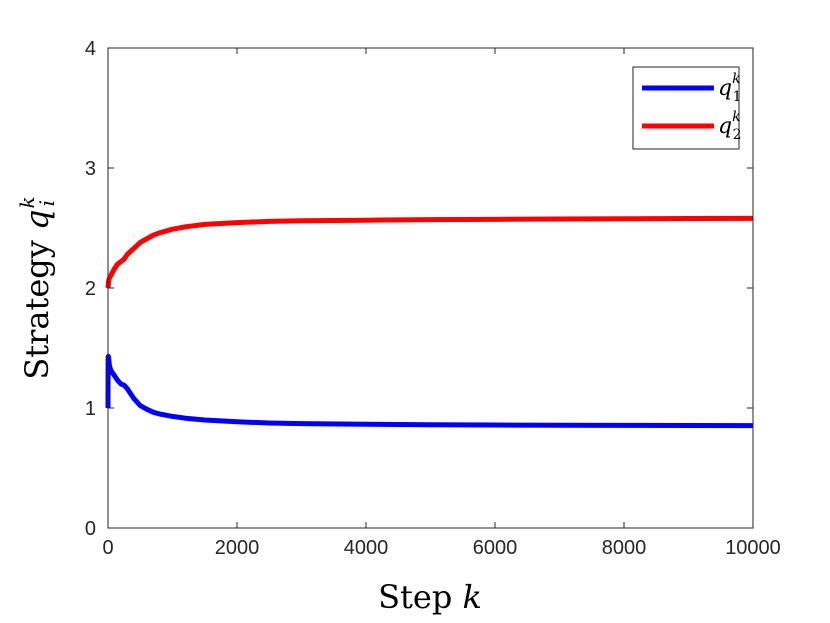 The image size is (830, 623). Describe the element at coordinates (366, 548) in the screenshot. I see `x-tick-label: 4000` at that location.